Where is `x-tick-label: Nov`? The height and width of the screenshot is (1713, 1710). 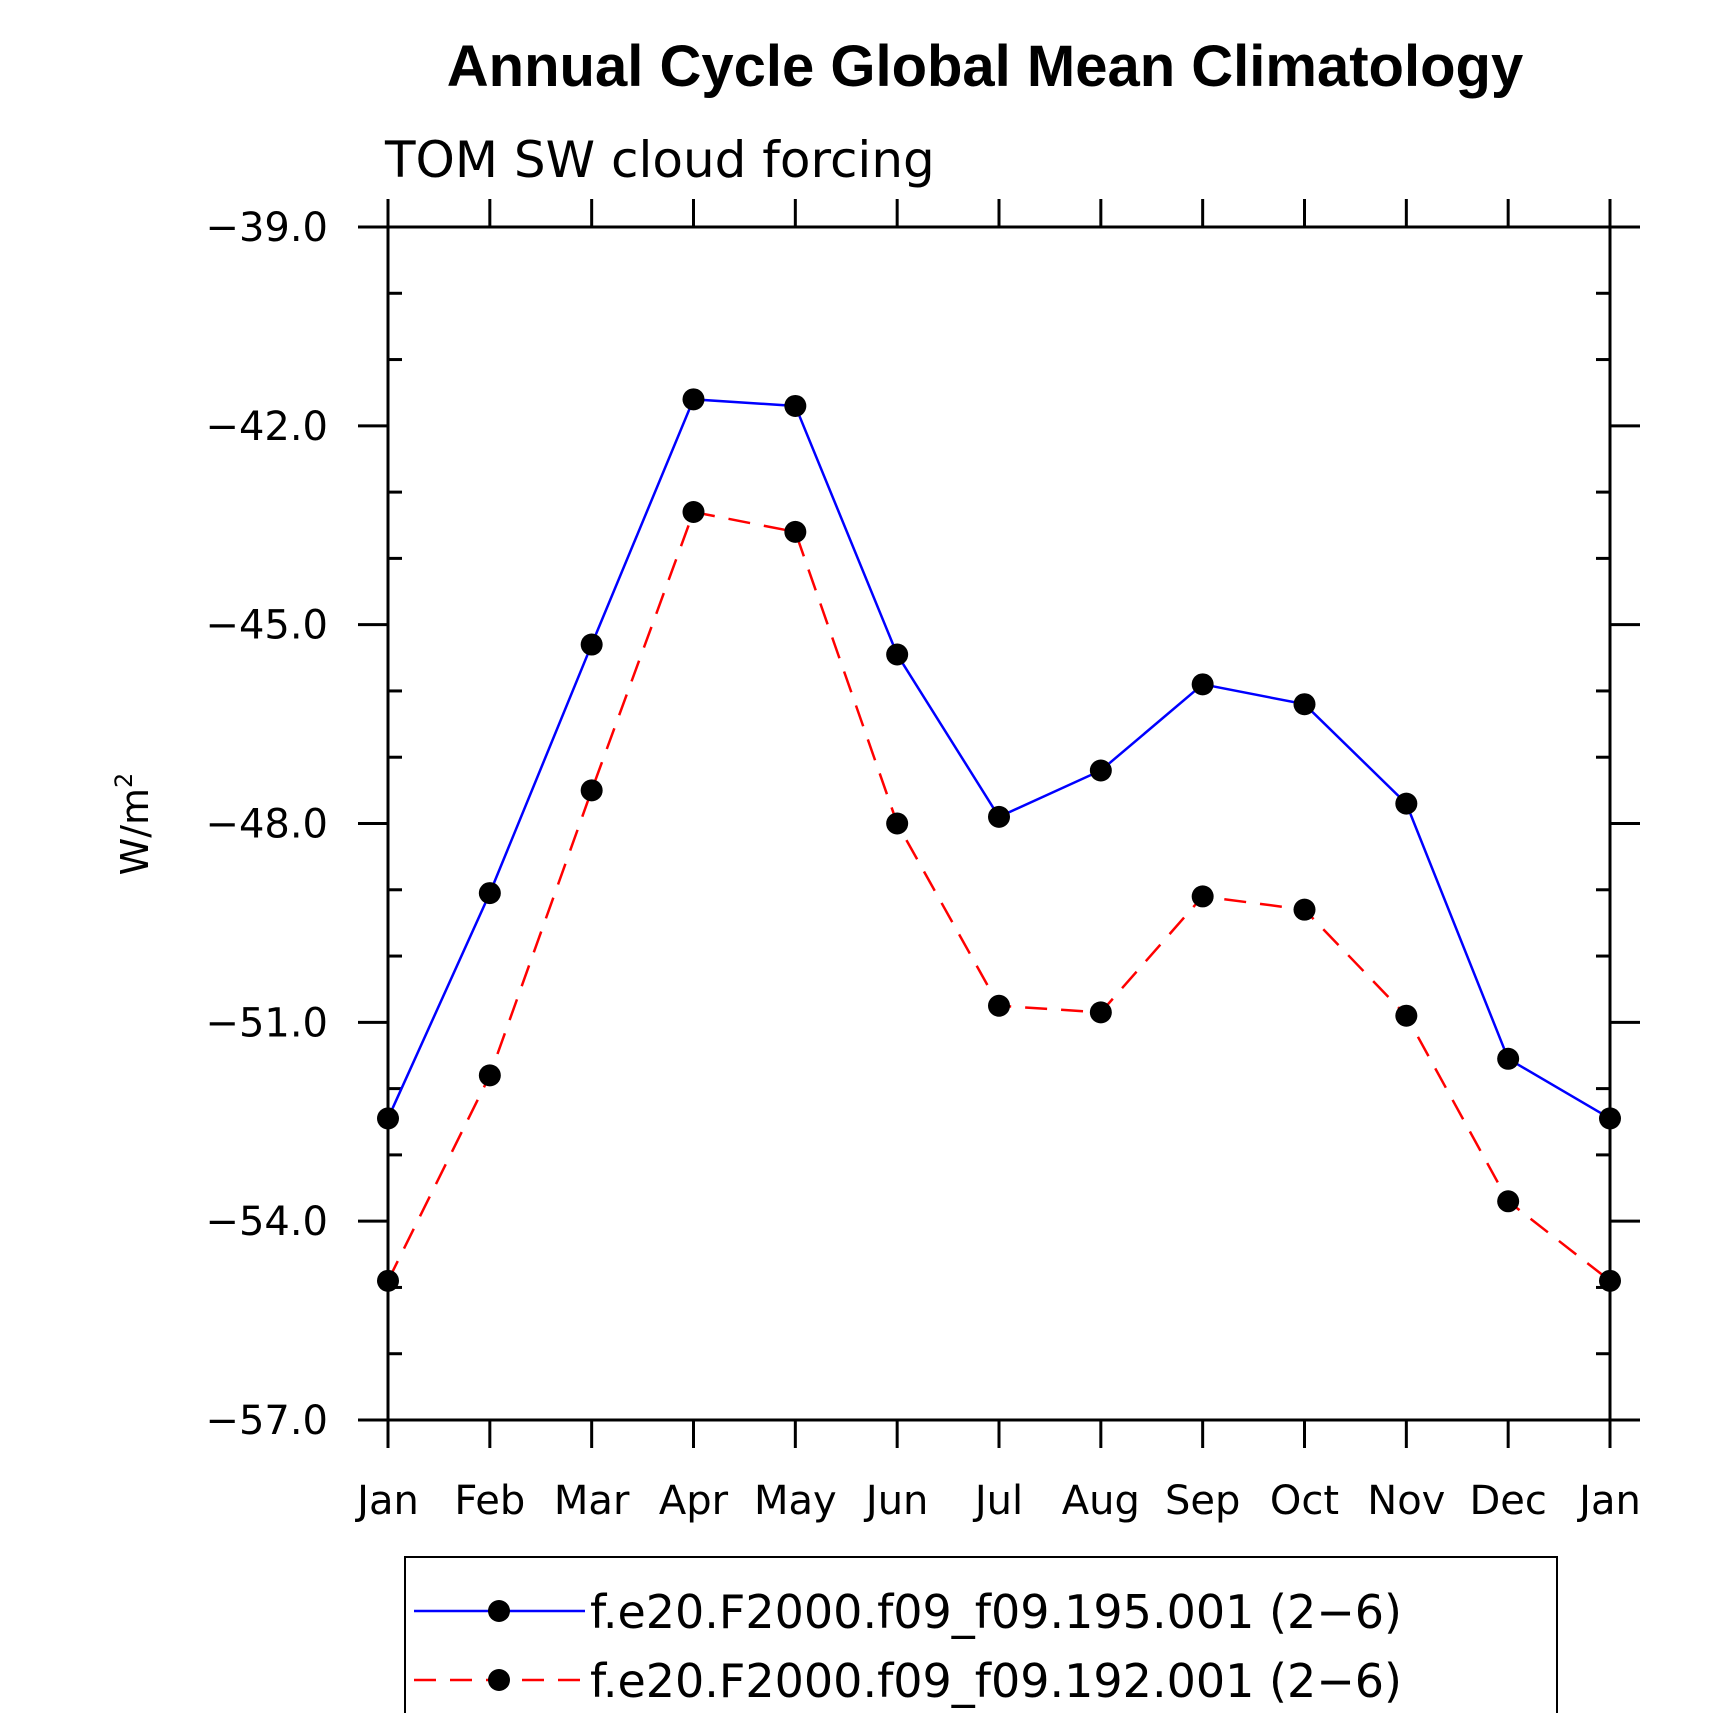 x-tick-label: Nov is located at coordinates (1406, 1501).